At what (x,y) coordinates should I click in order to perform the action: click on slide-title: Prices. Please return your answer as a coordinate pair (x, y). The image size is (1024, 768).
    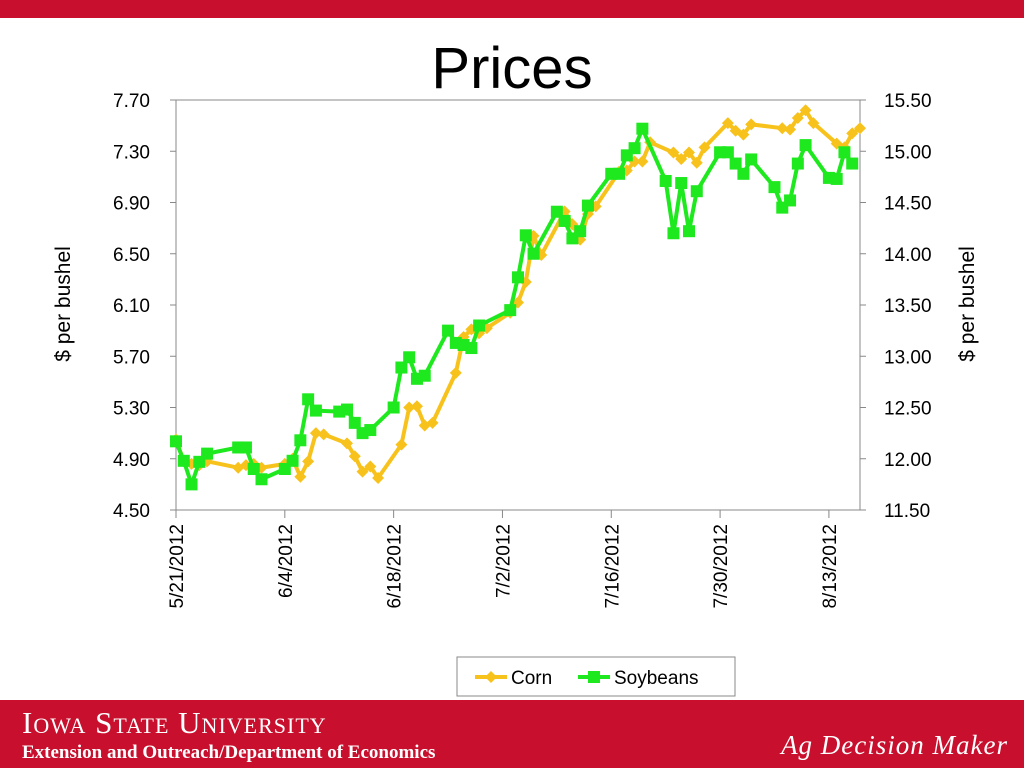
    Looking at the image, I should click on (512, 68).